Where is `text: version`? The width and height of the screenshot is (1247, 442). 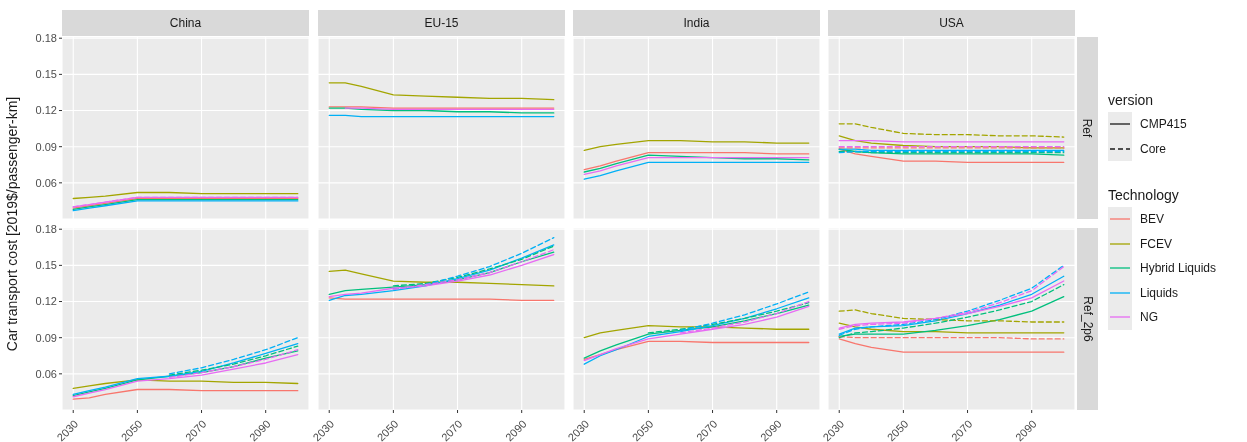 text: version is located at coordinates (1131, 100).